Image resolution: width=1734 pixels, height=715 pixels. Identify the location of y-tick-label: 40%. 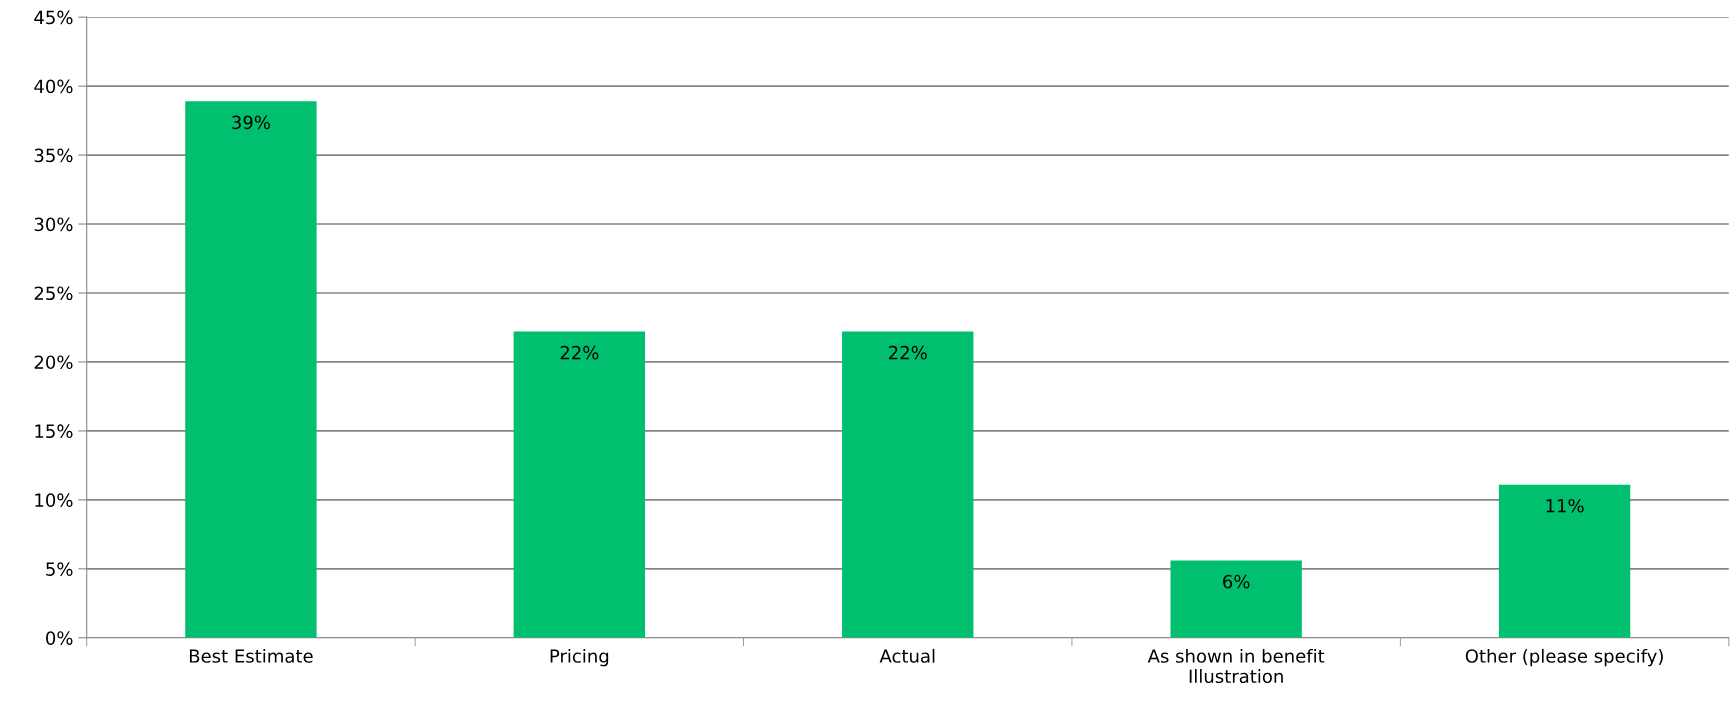
(53, 86).